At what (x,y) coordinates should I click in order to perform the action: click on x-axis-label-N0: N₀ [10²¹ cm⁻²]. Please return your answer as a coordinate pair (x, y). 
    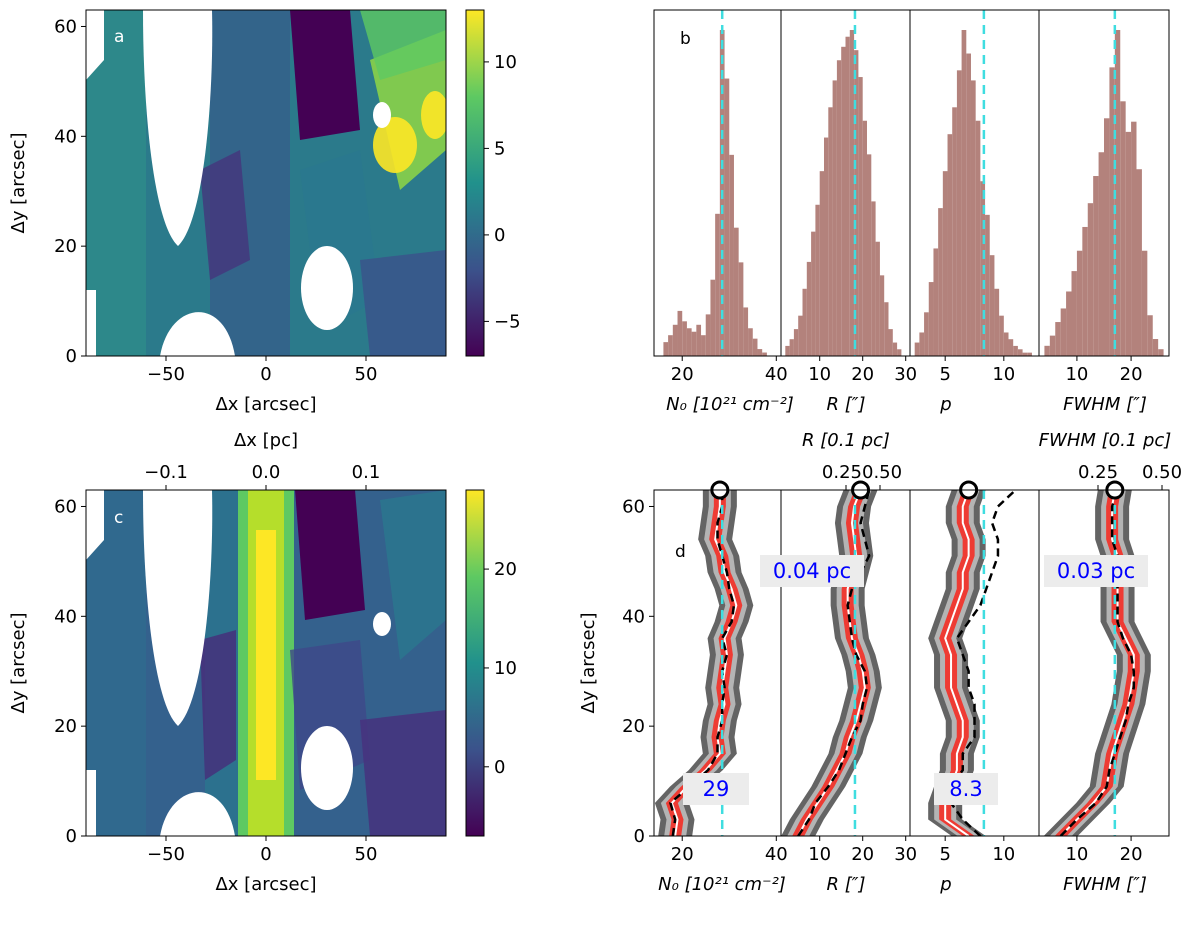
    Looking at the image, I should click on (722, 884).